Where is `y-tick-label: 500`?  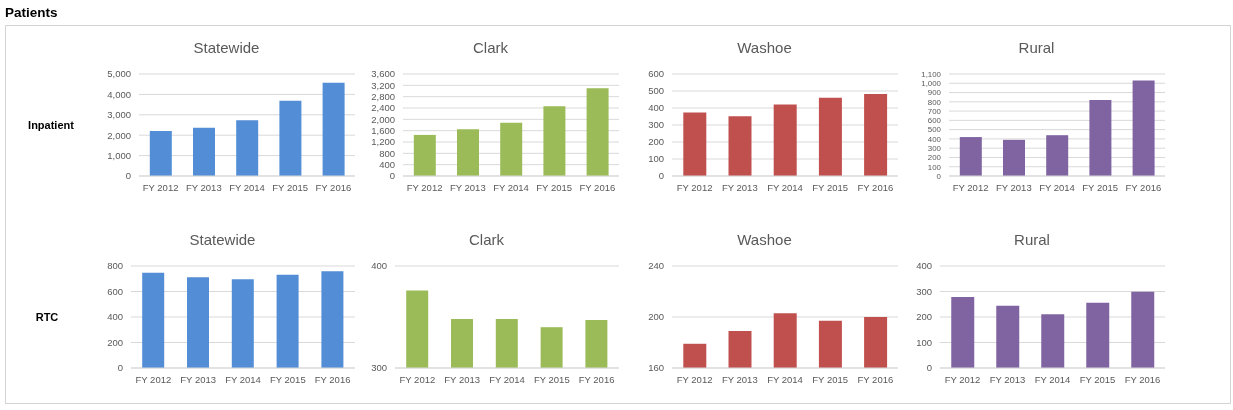 y-tick-label: 500 is located at coordinates (656, 91).